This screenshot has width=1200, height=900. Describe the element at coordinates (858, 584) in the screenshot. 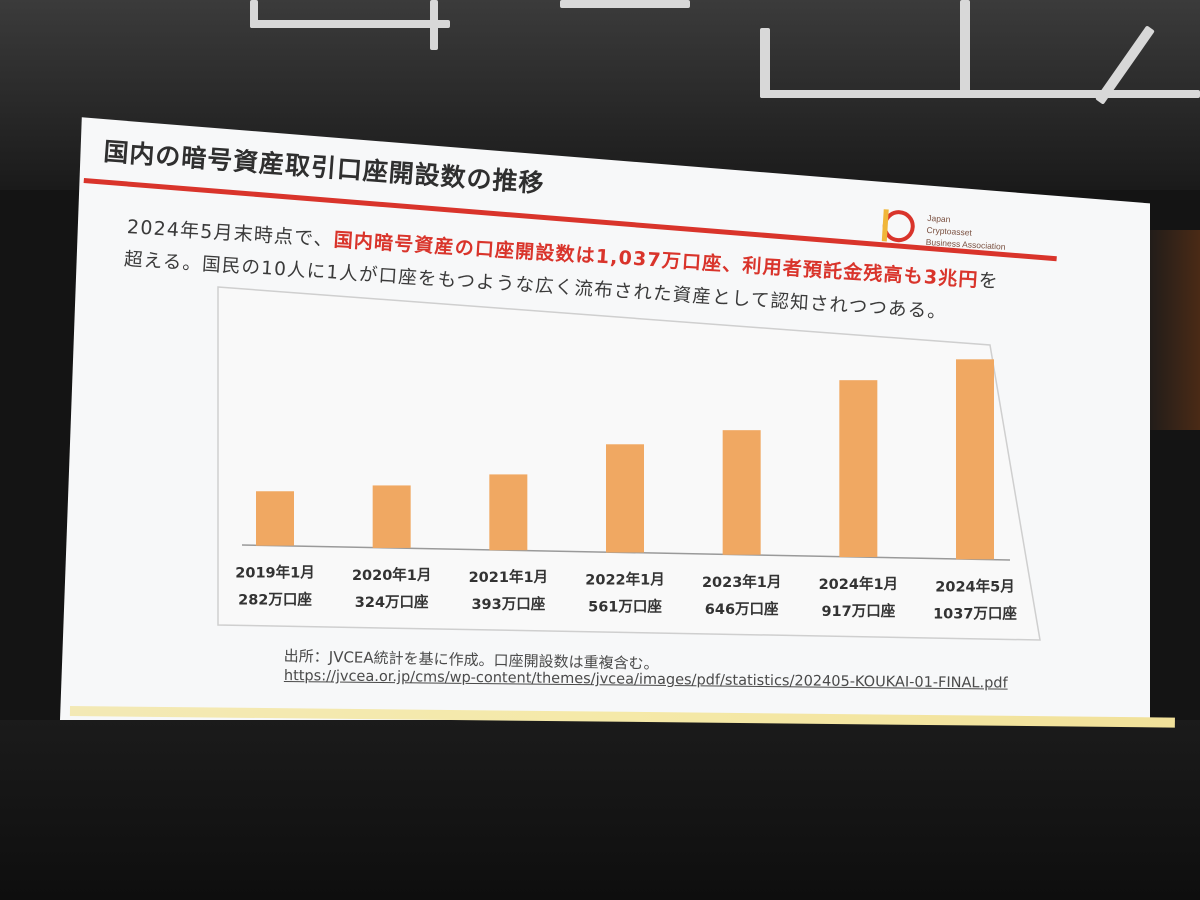

I see `category-label-6: 2024年1月` at that location.